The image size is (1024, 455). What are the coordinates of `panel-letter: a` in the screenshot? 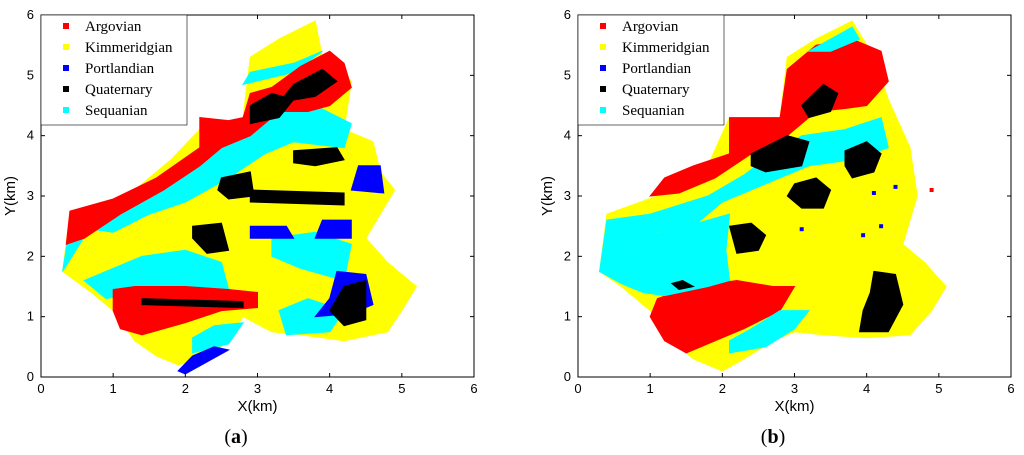 It's located at (236, 437).